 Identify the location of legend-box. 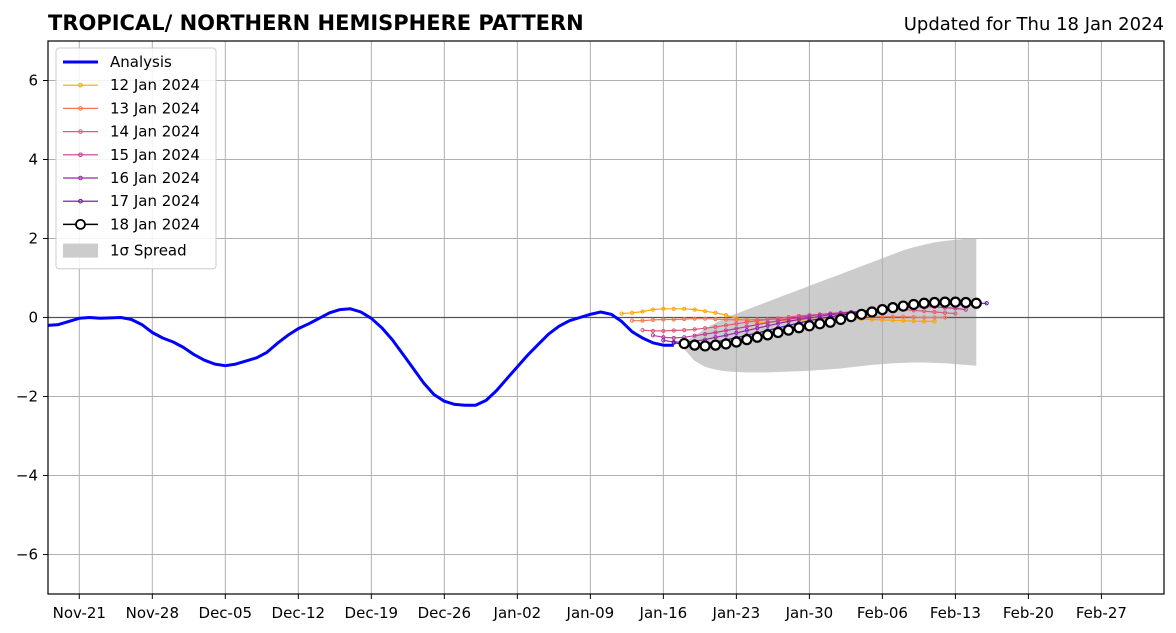
(136, 158).